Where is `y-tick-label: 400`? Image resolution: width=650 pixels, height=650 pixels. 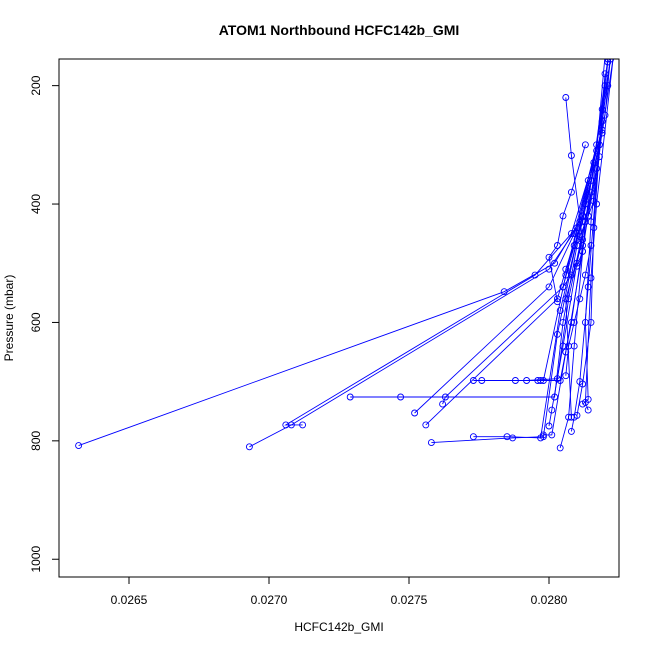
y-tick-label: 400 is located at coordinates (36, 204).